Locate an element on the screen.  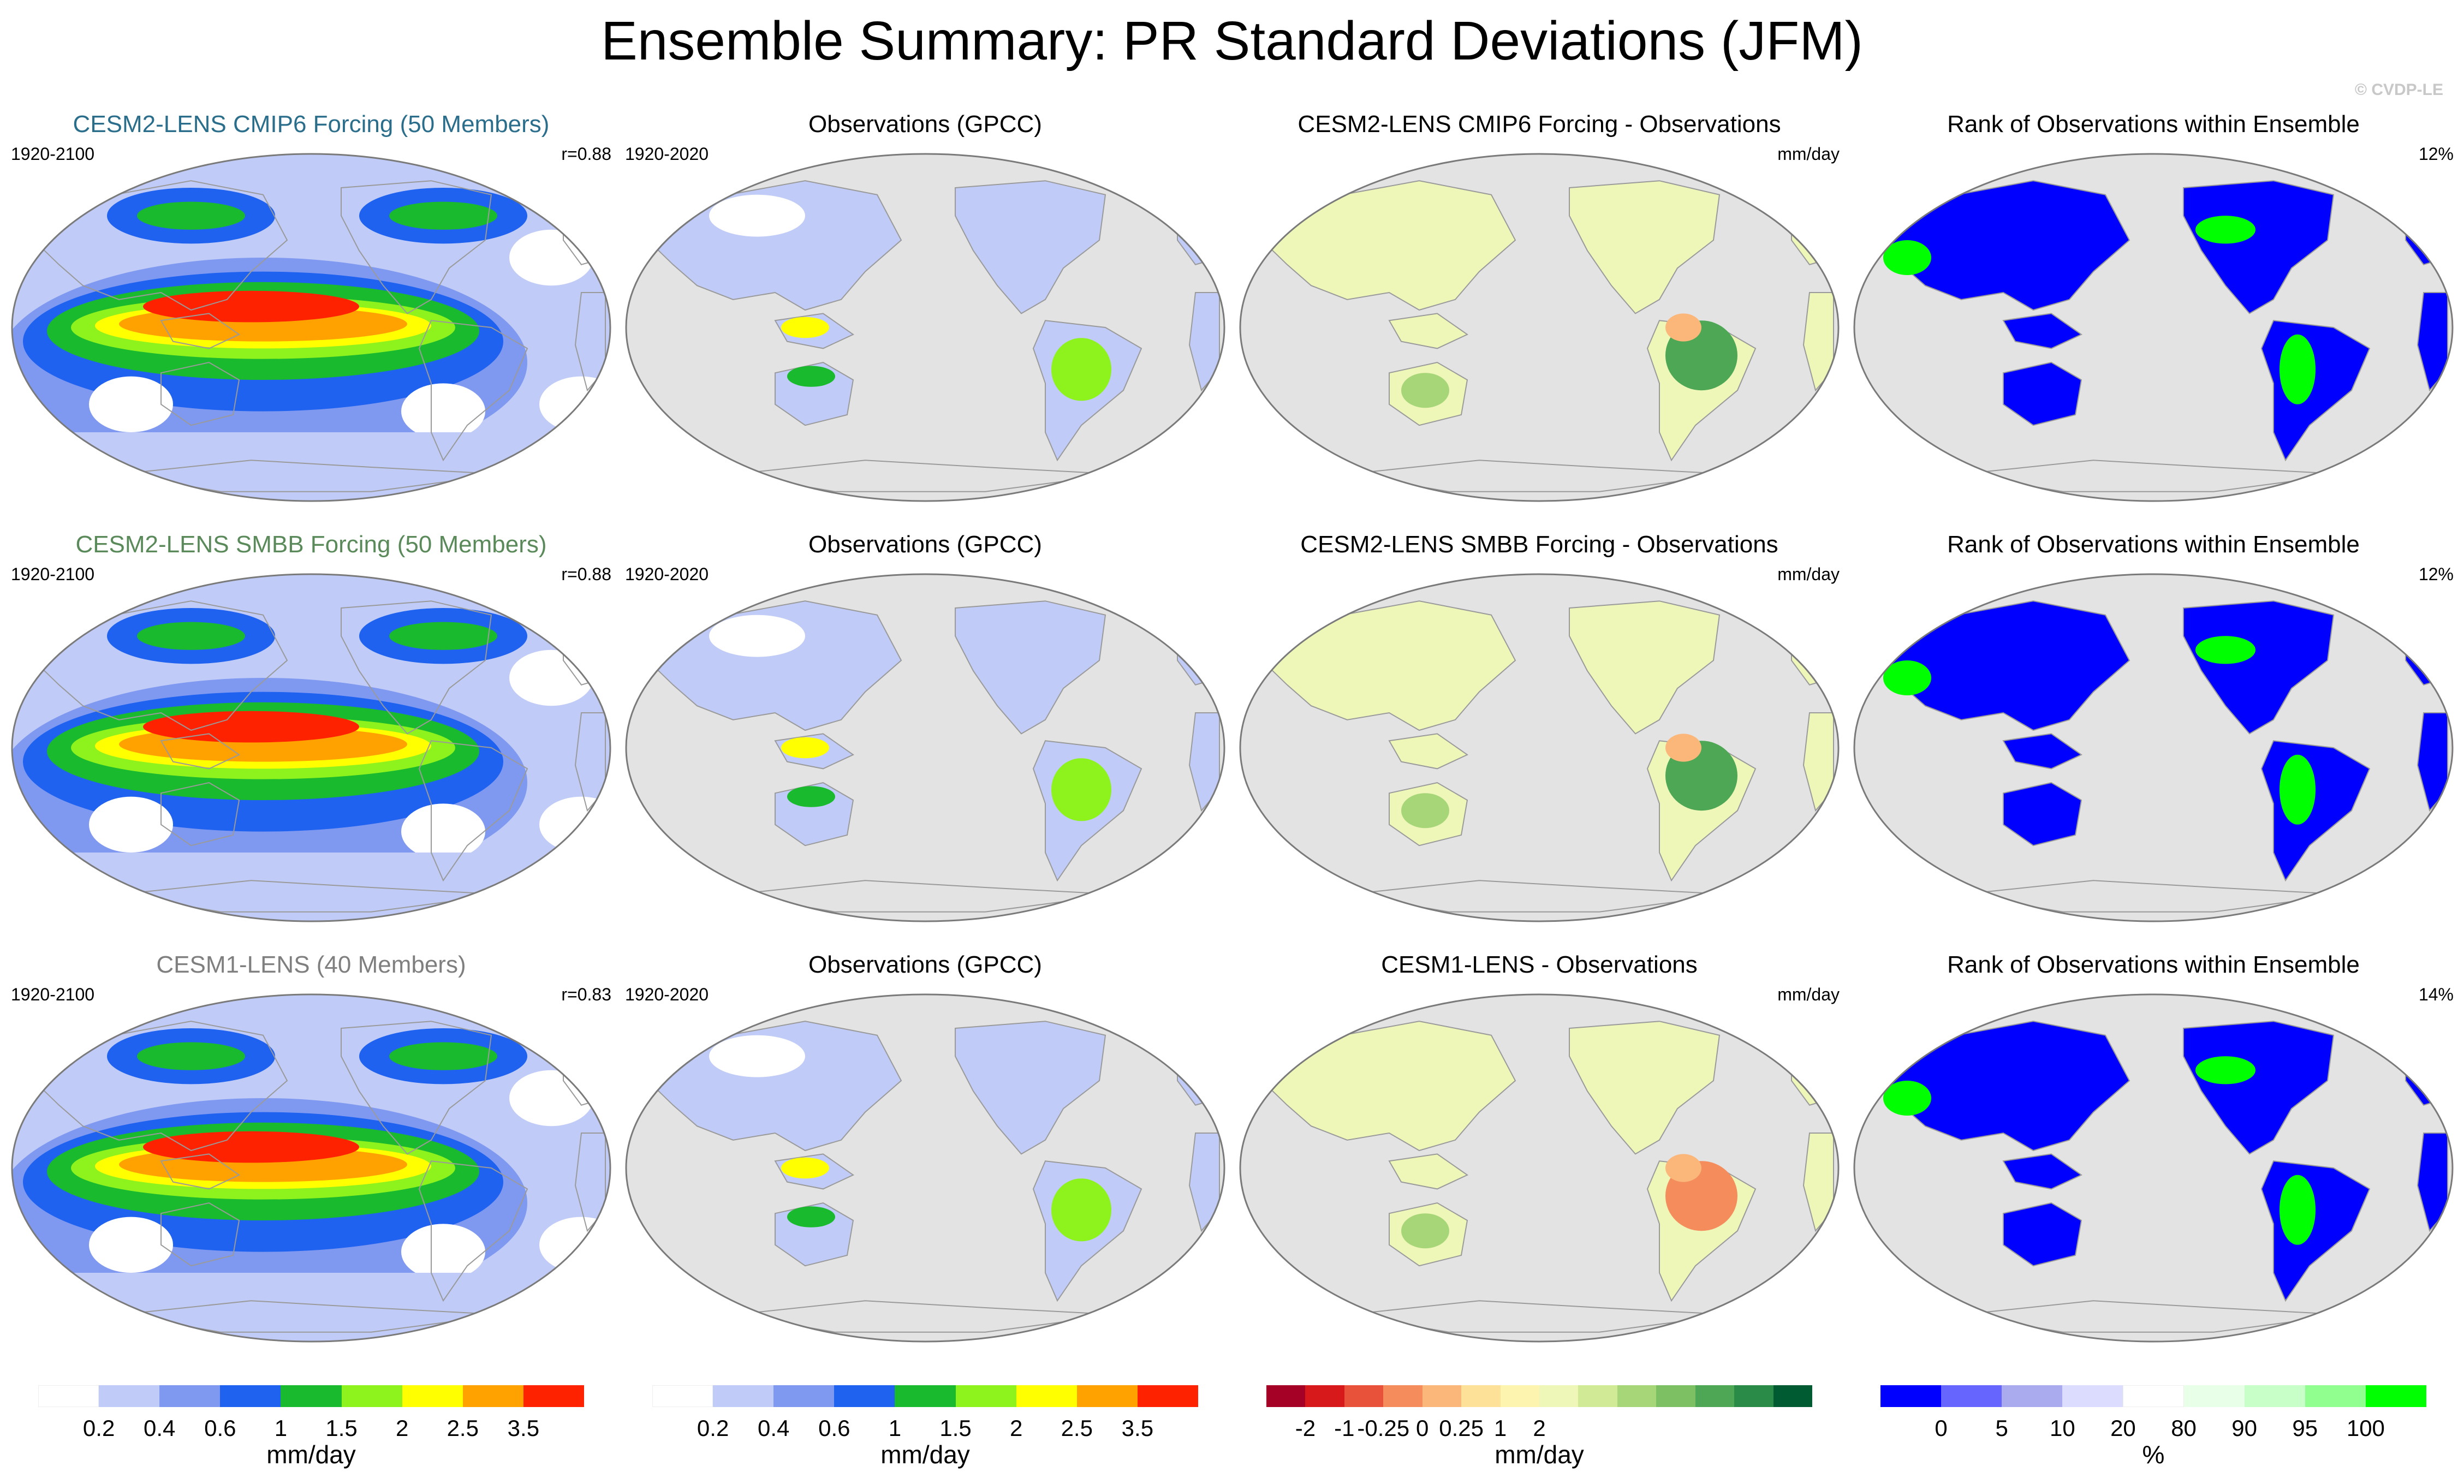
colorbar-tick: -1 is located at coordinates (1344, 1428).